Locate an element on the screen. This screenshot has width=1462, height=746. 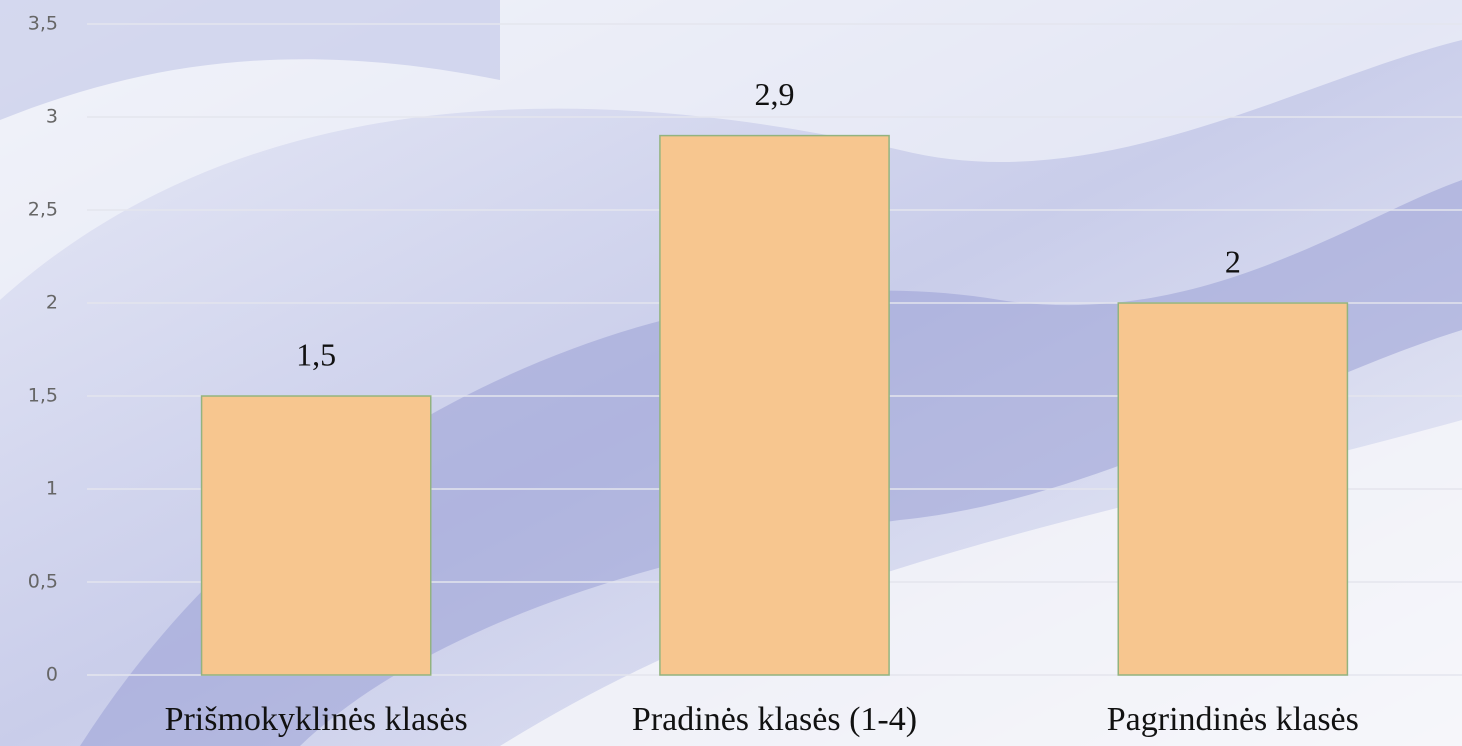
data-label: 1,5 is located at coordinates (316, 354).